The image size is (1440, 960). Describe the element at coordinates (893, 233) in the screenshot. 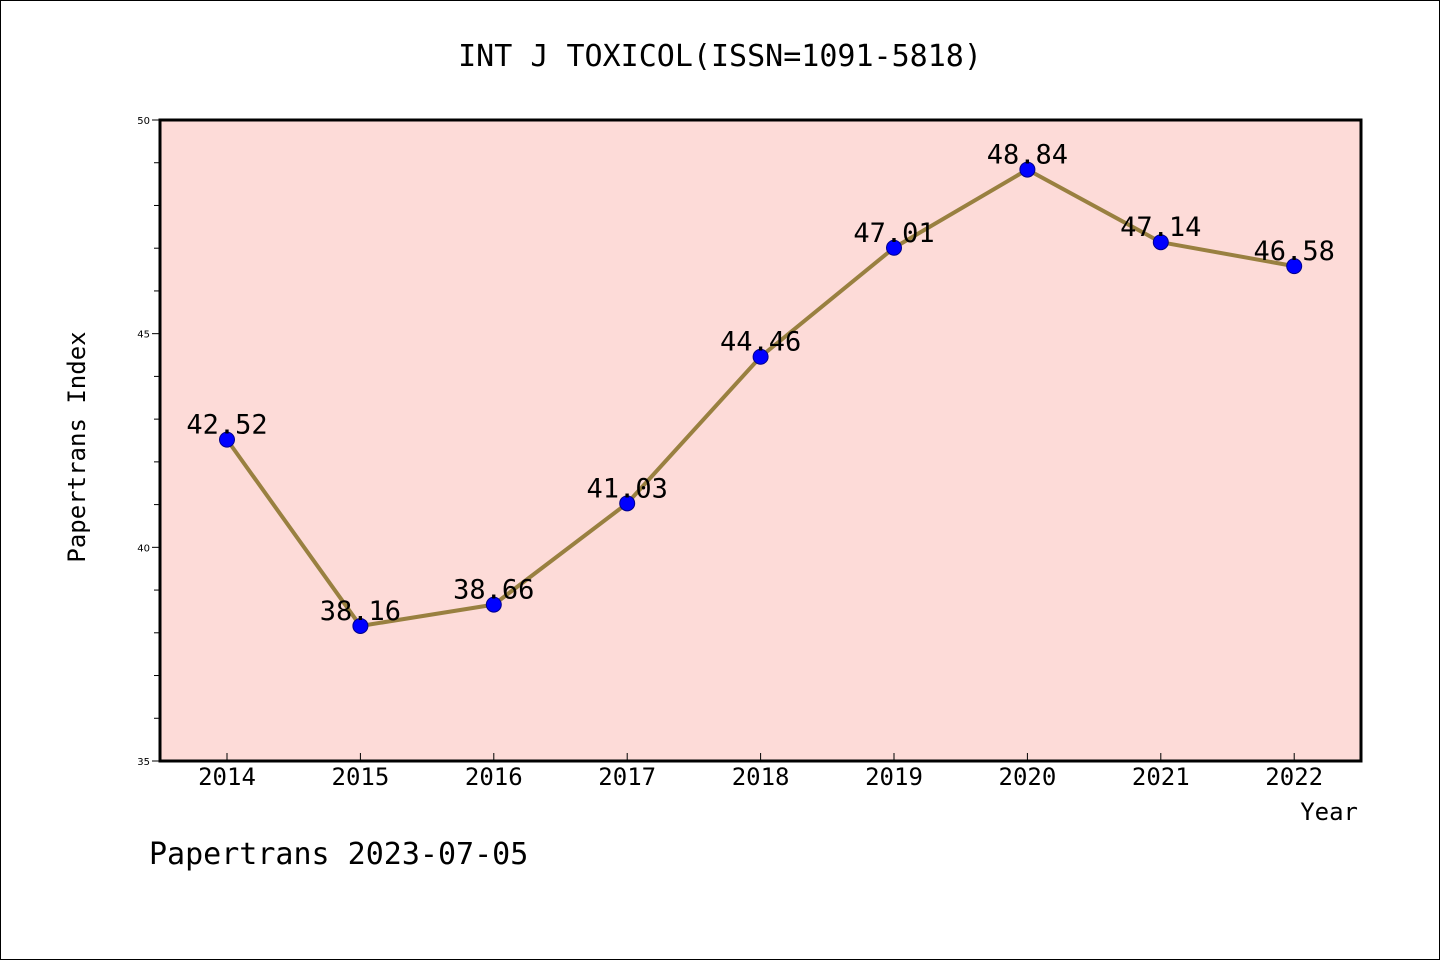

I see `data-label: 47.01` at that location.